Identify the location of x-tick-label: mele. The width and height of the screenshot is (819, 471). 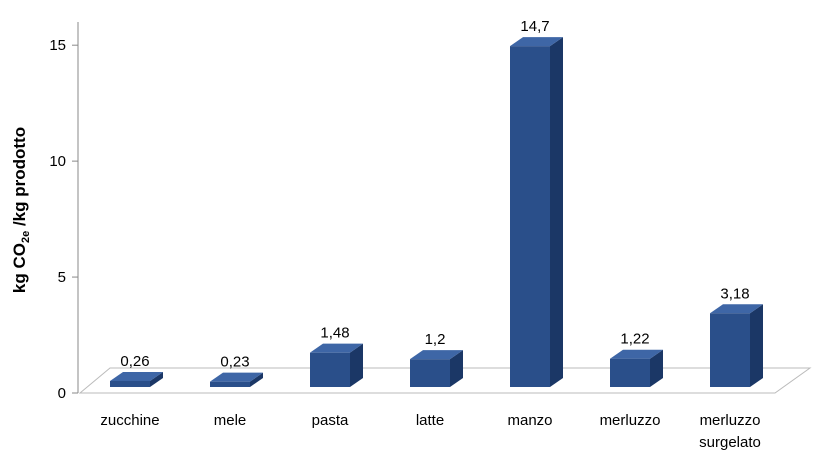
(230, 420).